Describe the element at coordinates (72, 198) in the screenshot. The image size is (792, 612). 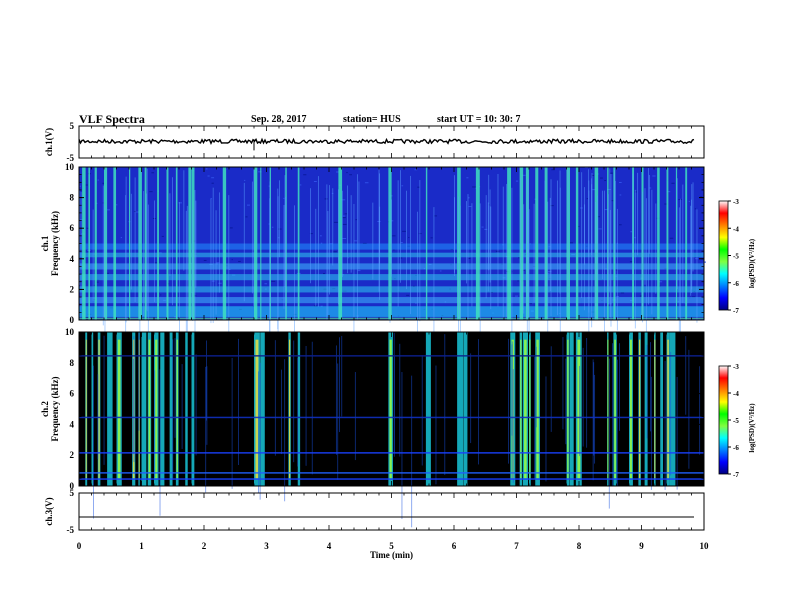
I see `y-tick-label: 8` at that location.